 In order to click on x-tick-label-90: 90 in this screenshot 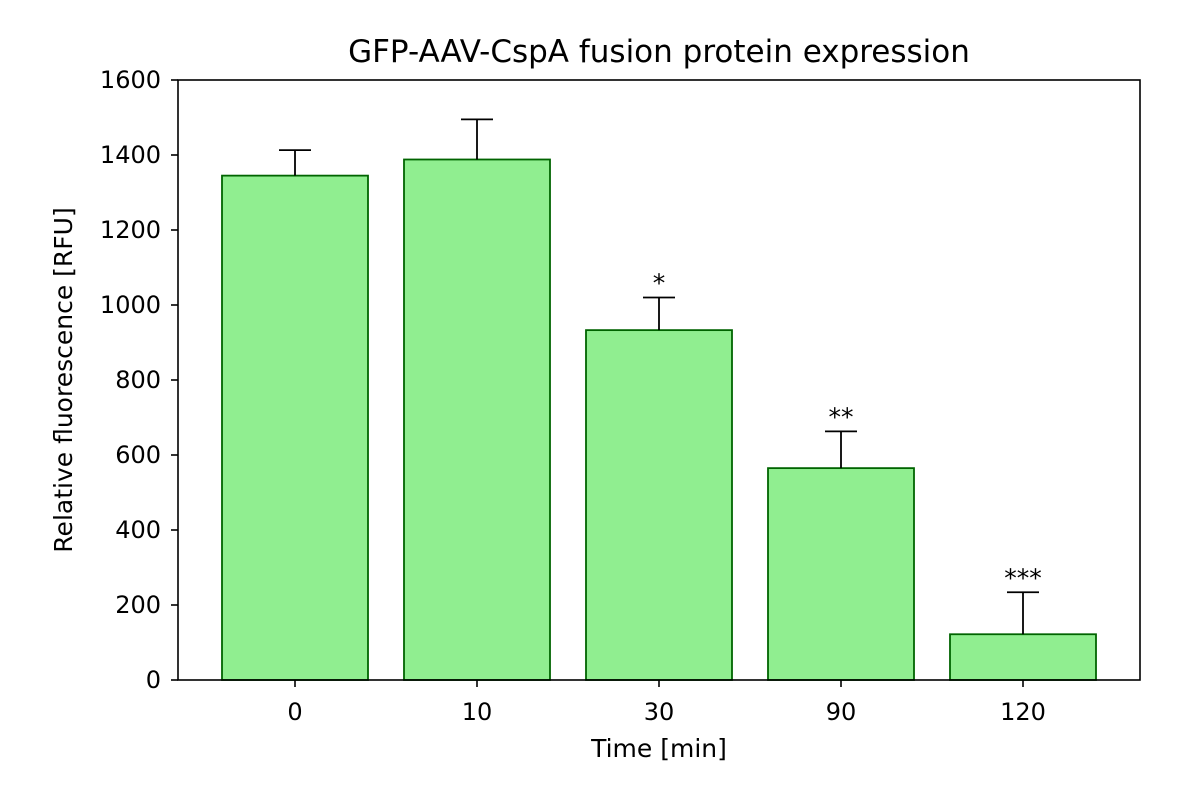, I will do `click(841, 712)`.